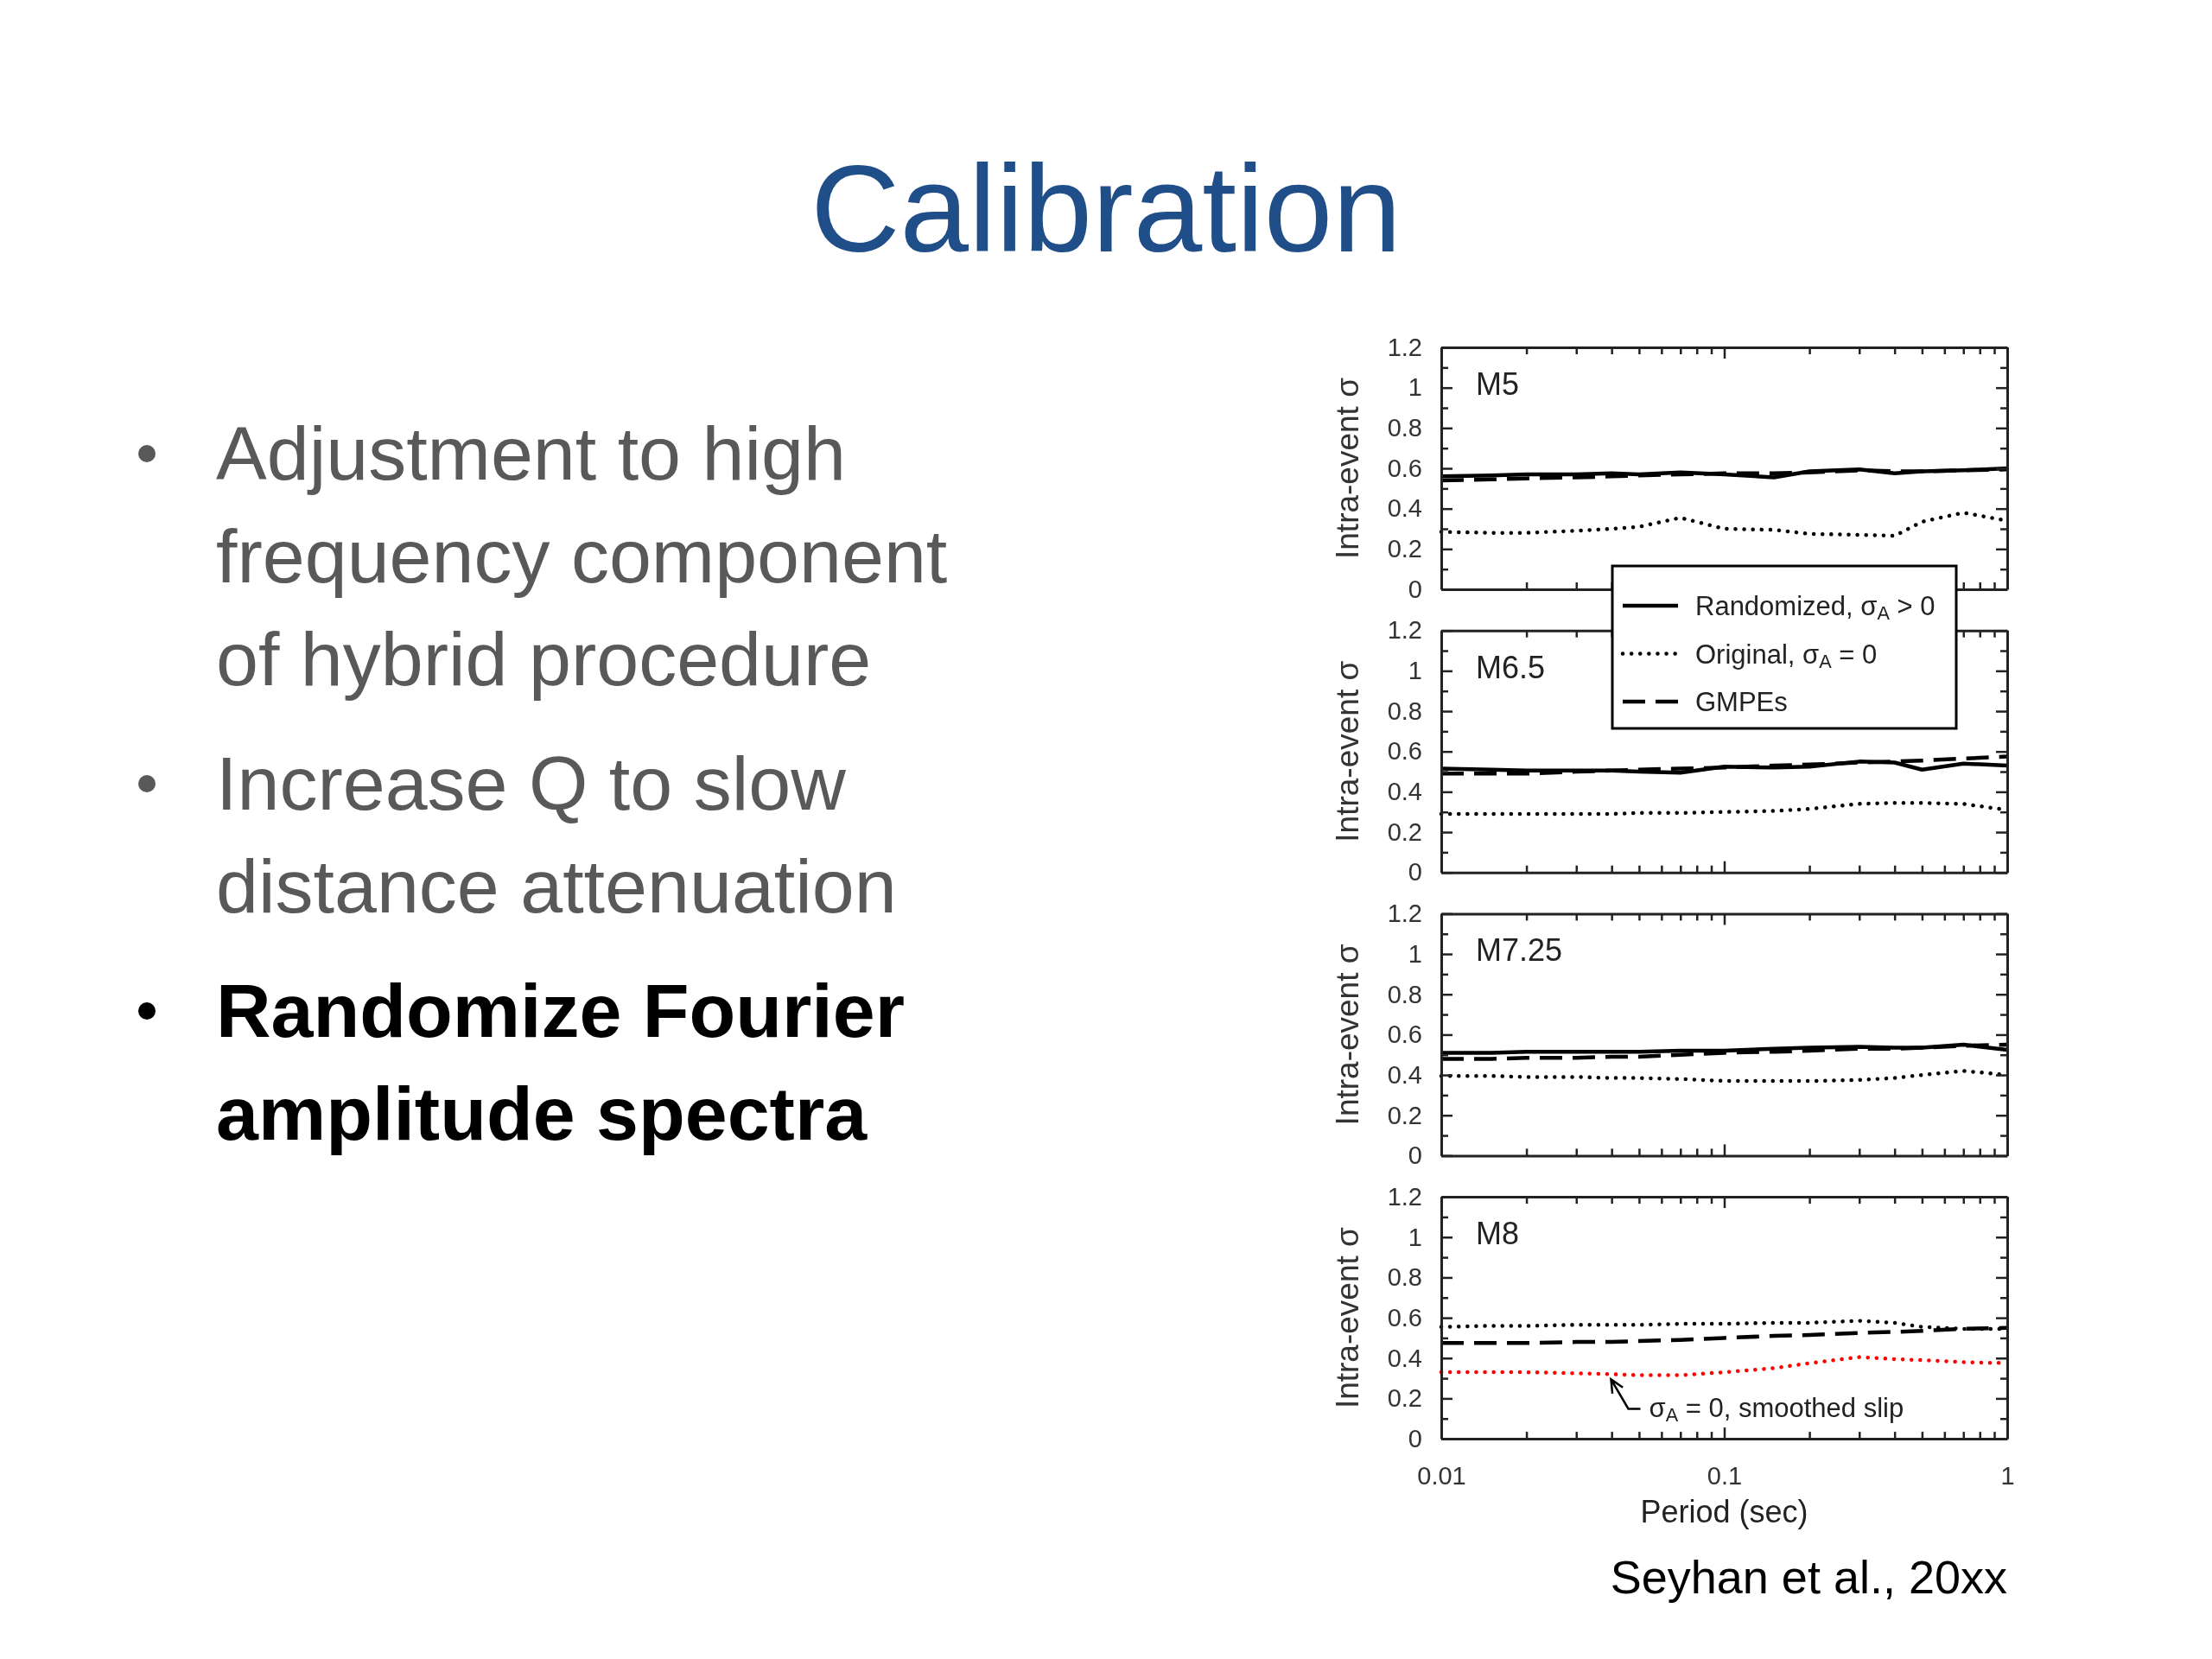 This screenshot has width=2212, height=1659. What do you see at coordinates (1441, 1475) in the screenshot?
I see `x-tick-label: 0.01` at bounding box center [1441, 1475].